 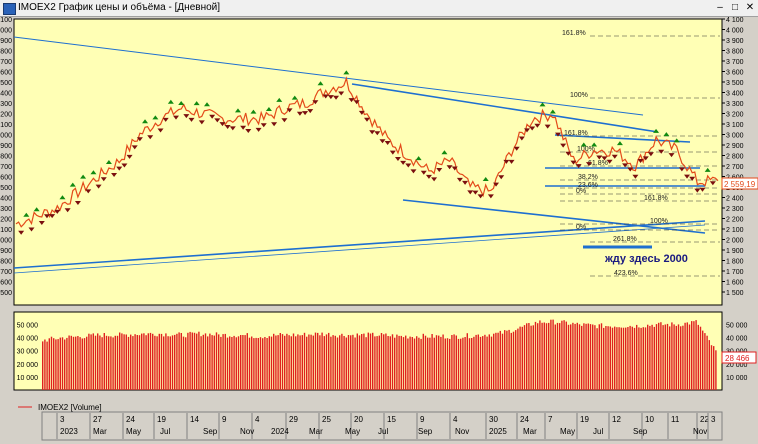 I want to click on price-tick-left: 2 200, so click(x=6, y=220).